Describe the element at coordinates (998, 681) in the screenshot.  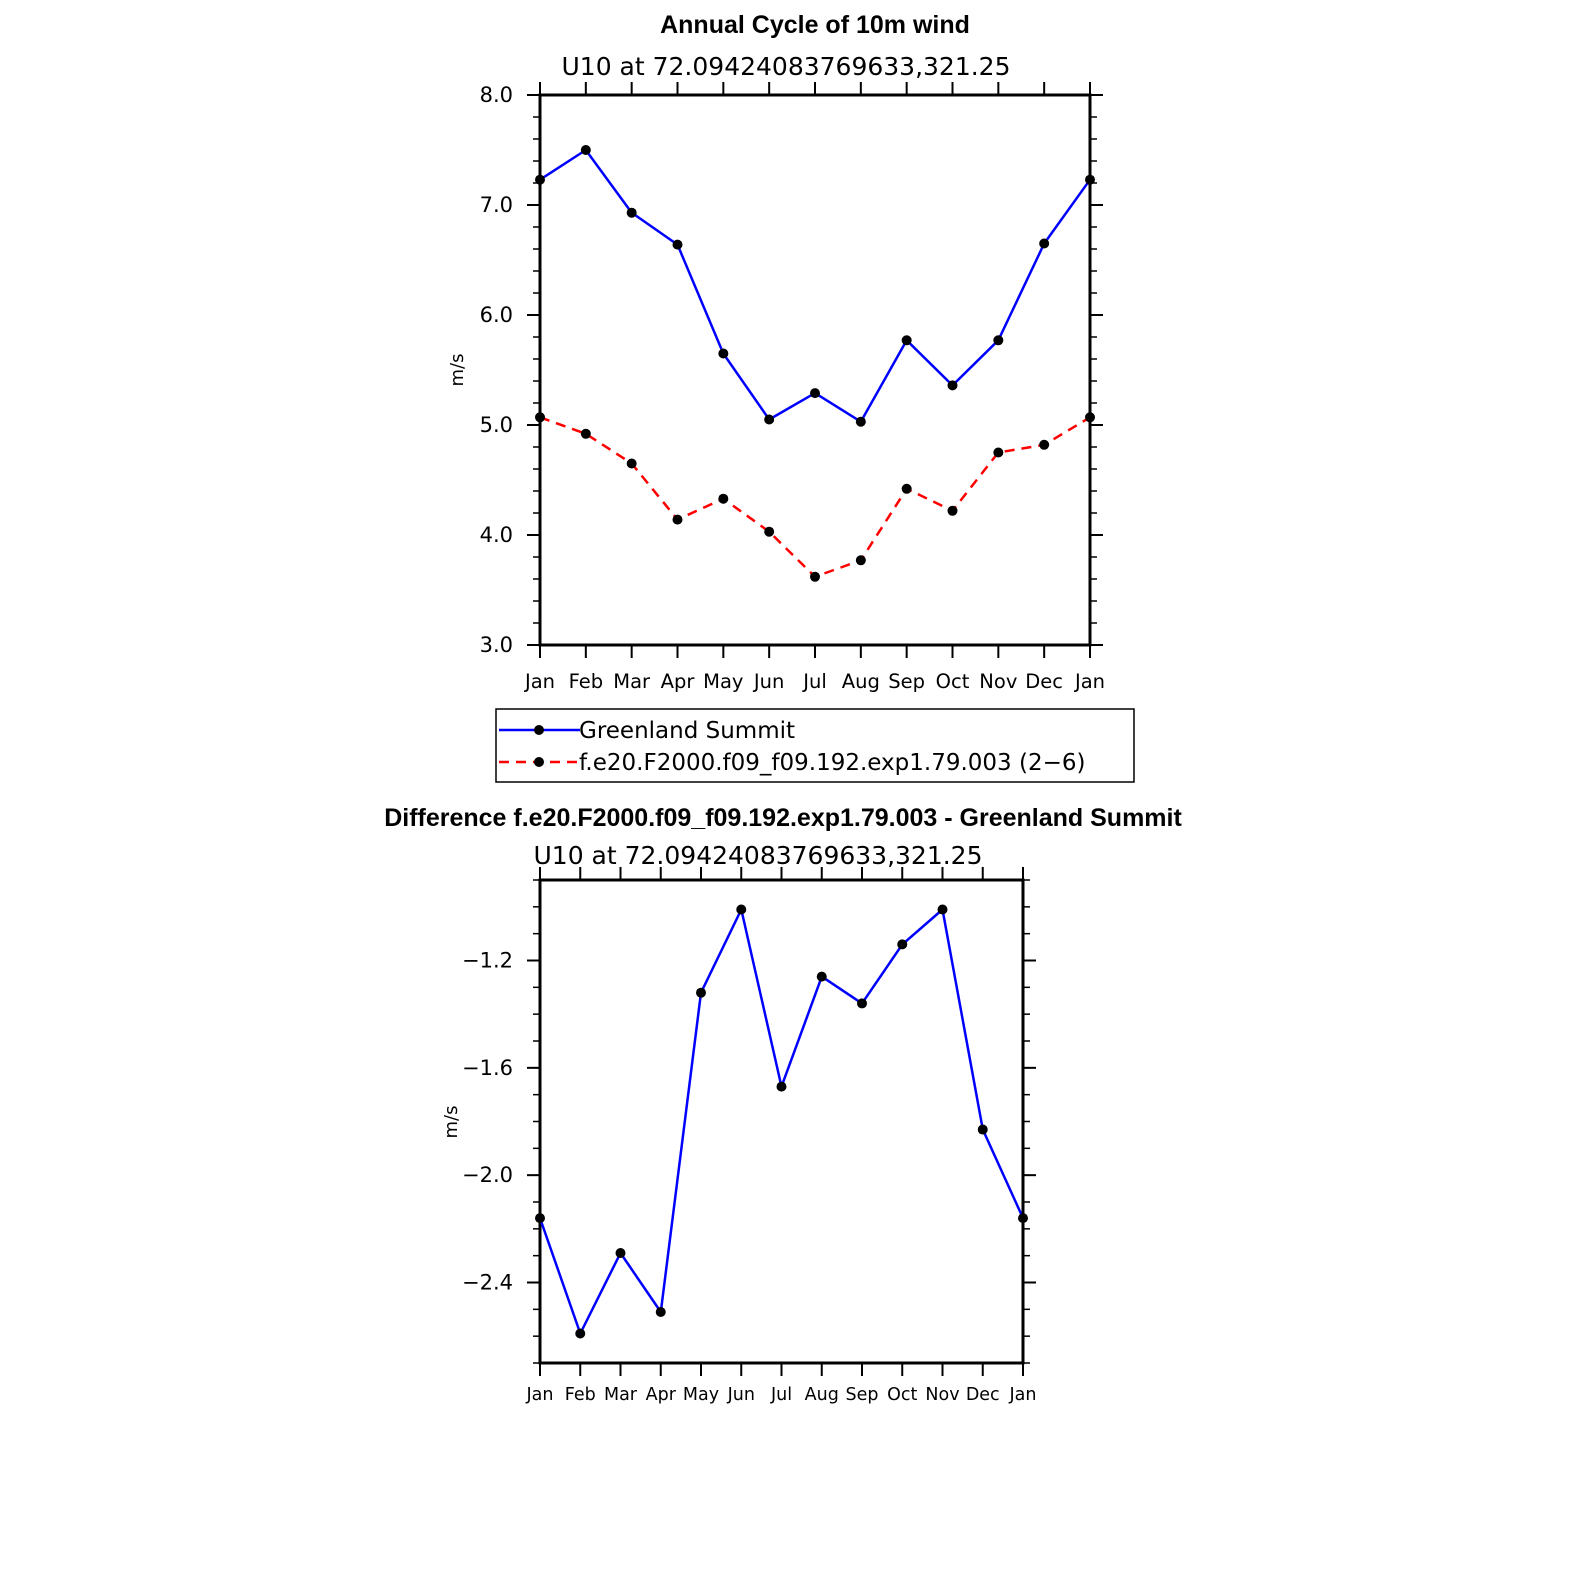
I see `chart1-x-tick-label: Nov` at that location.